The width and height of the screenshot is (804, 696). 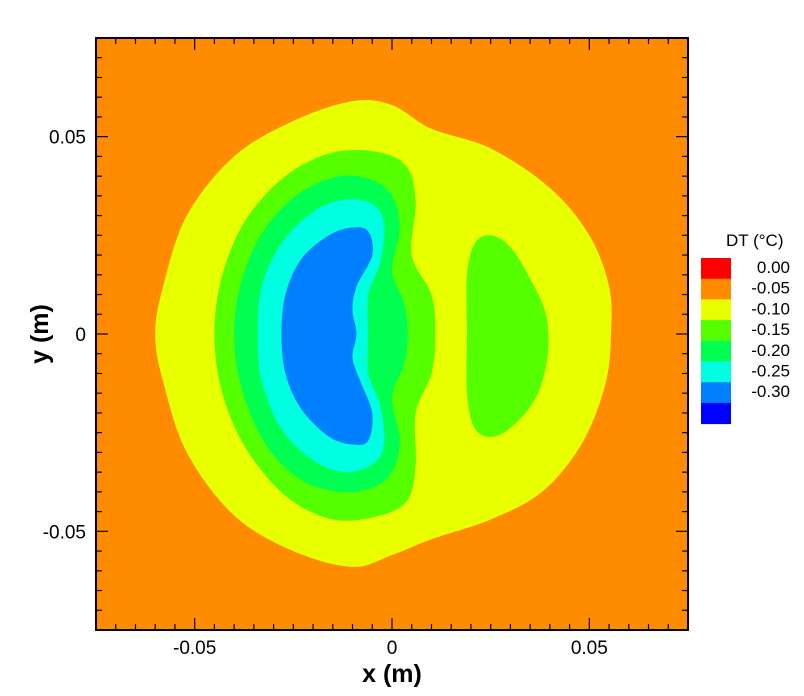 What do you see at coordinates (754, 240) in the screenshot?
I see `legend-title: DT (°C)` at bounding box center [754, 240].